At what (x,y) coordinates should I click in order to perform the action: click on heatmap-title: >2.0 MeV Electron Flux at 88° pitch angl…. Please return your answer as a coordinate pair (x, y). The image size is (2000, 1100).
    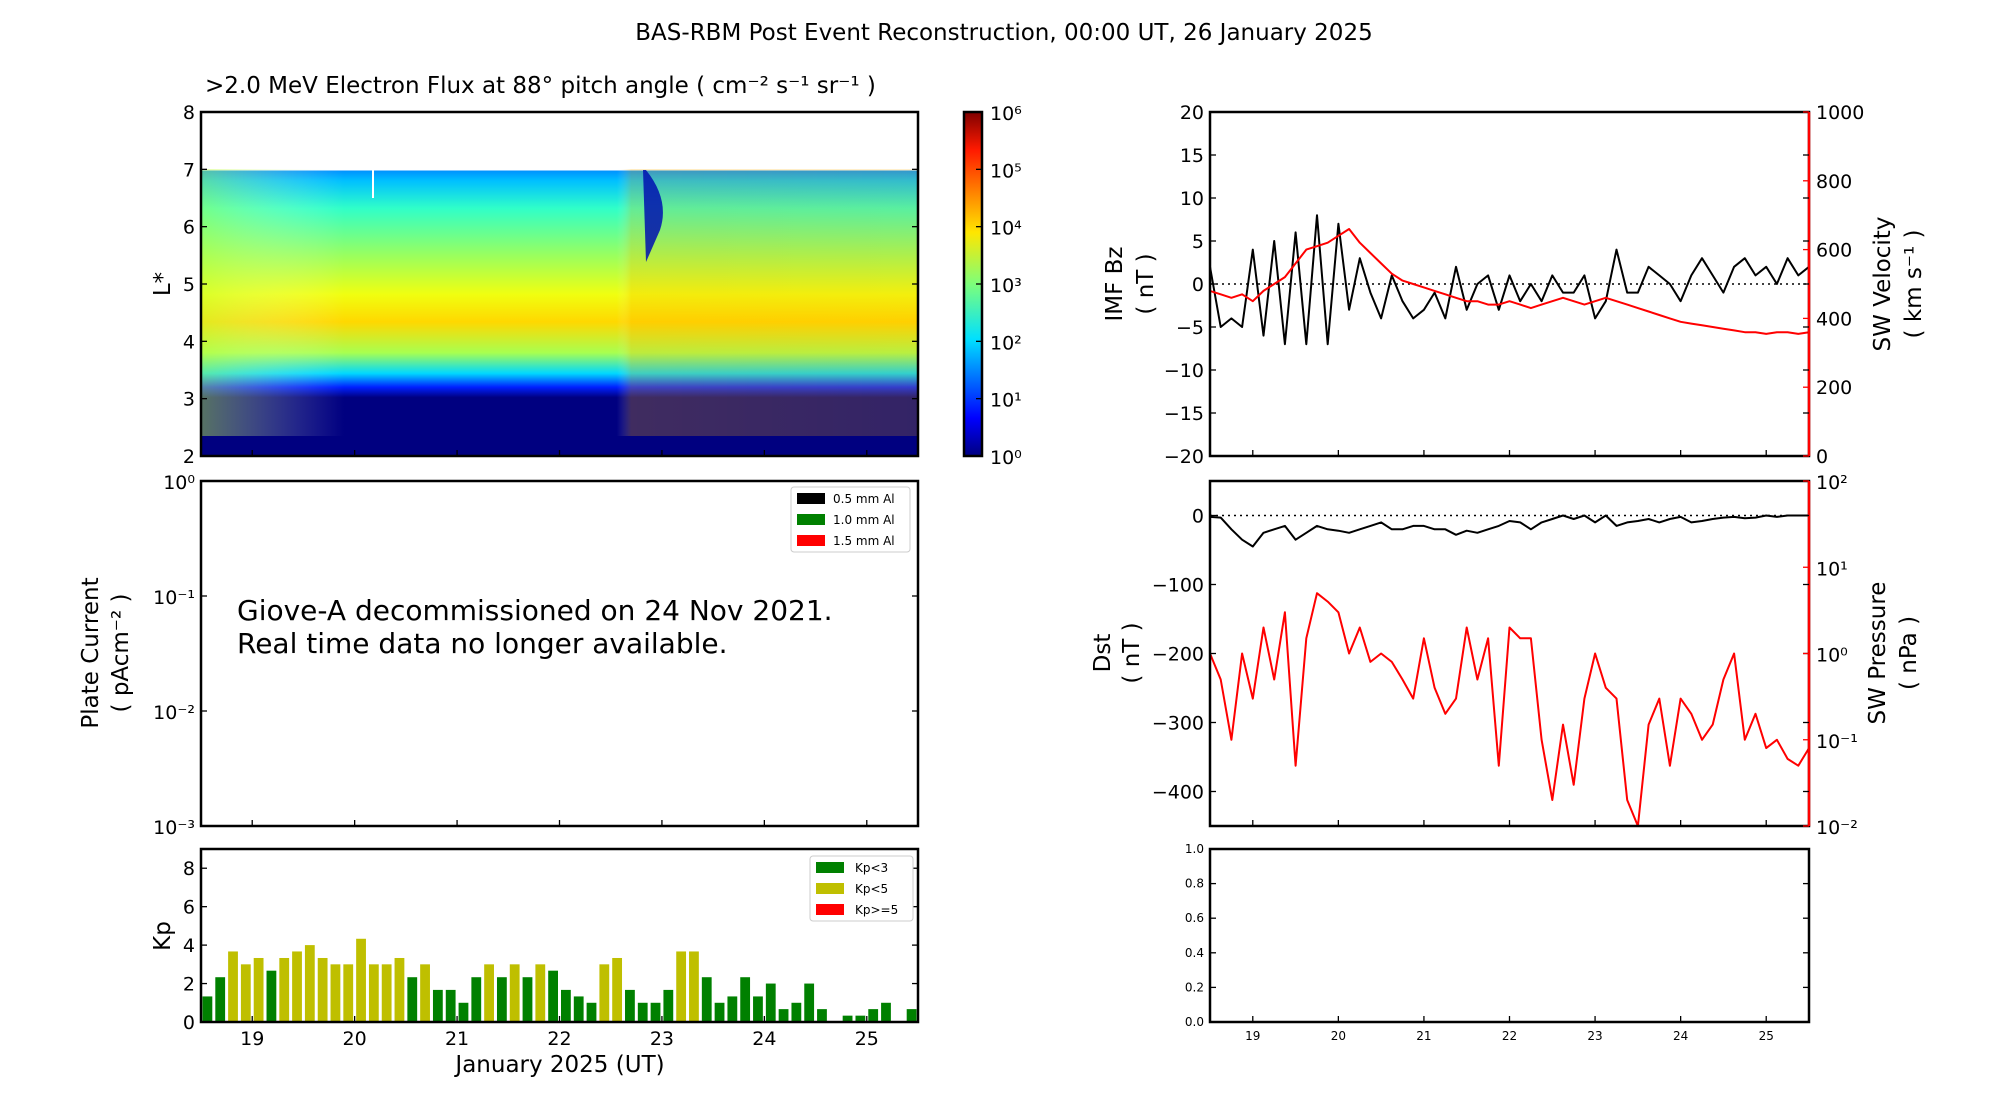
    Looking at the image, I should click on (540, 86).